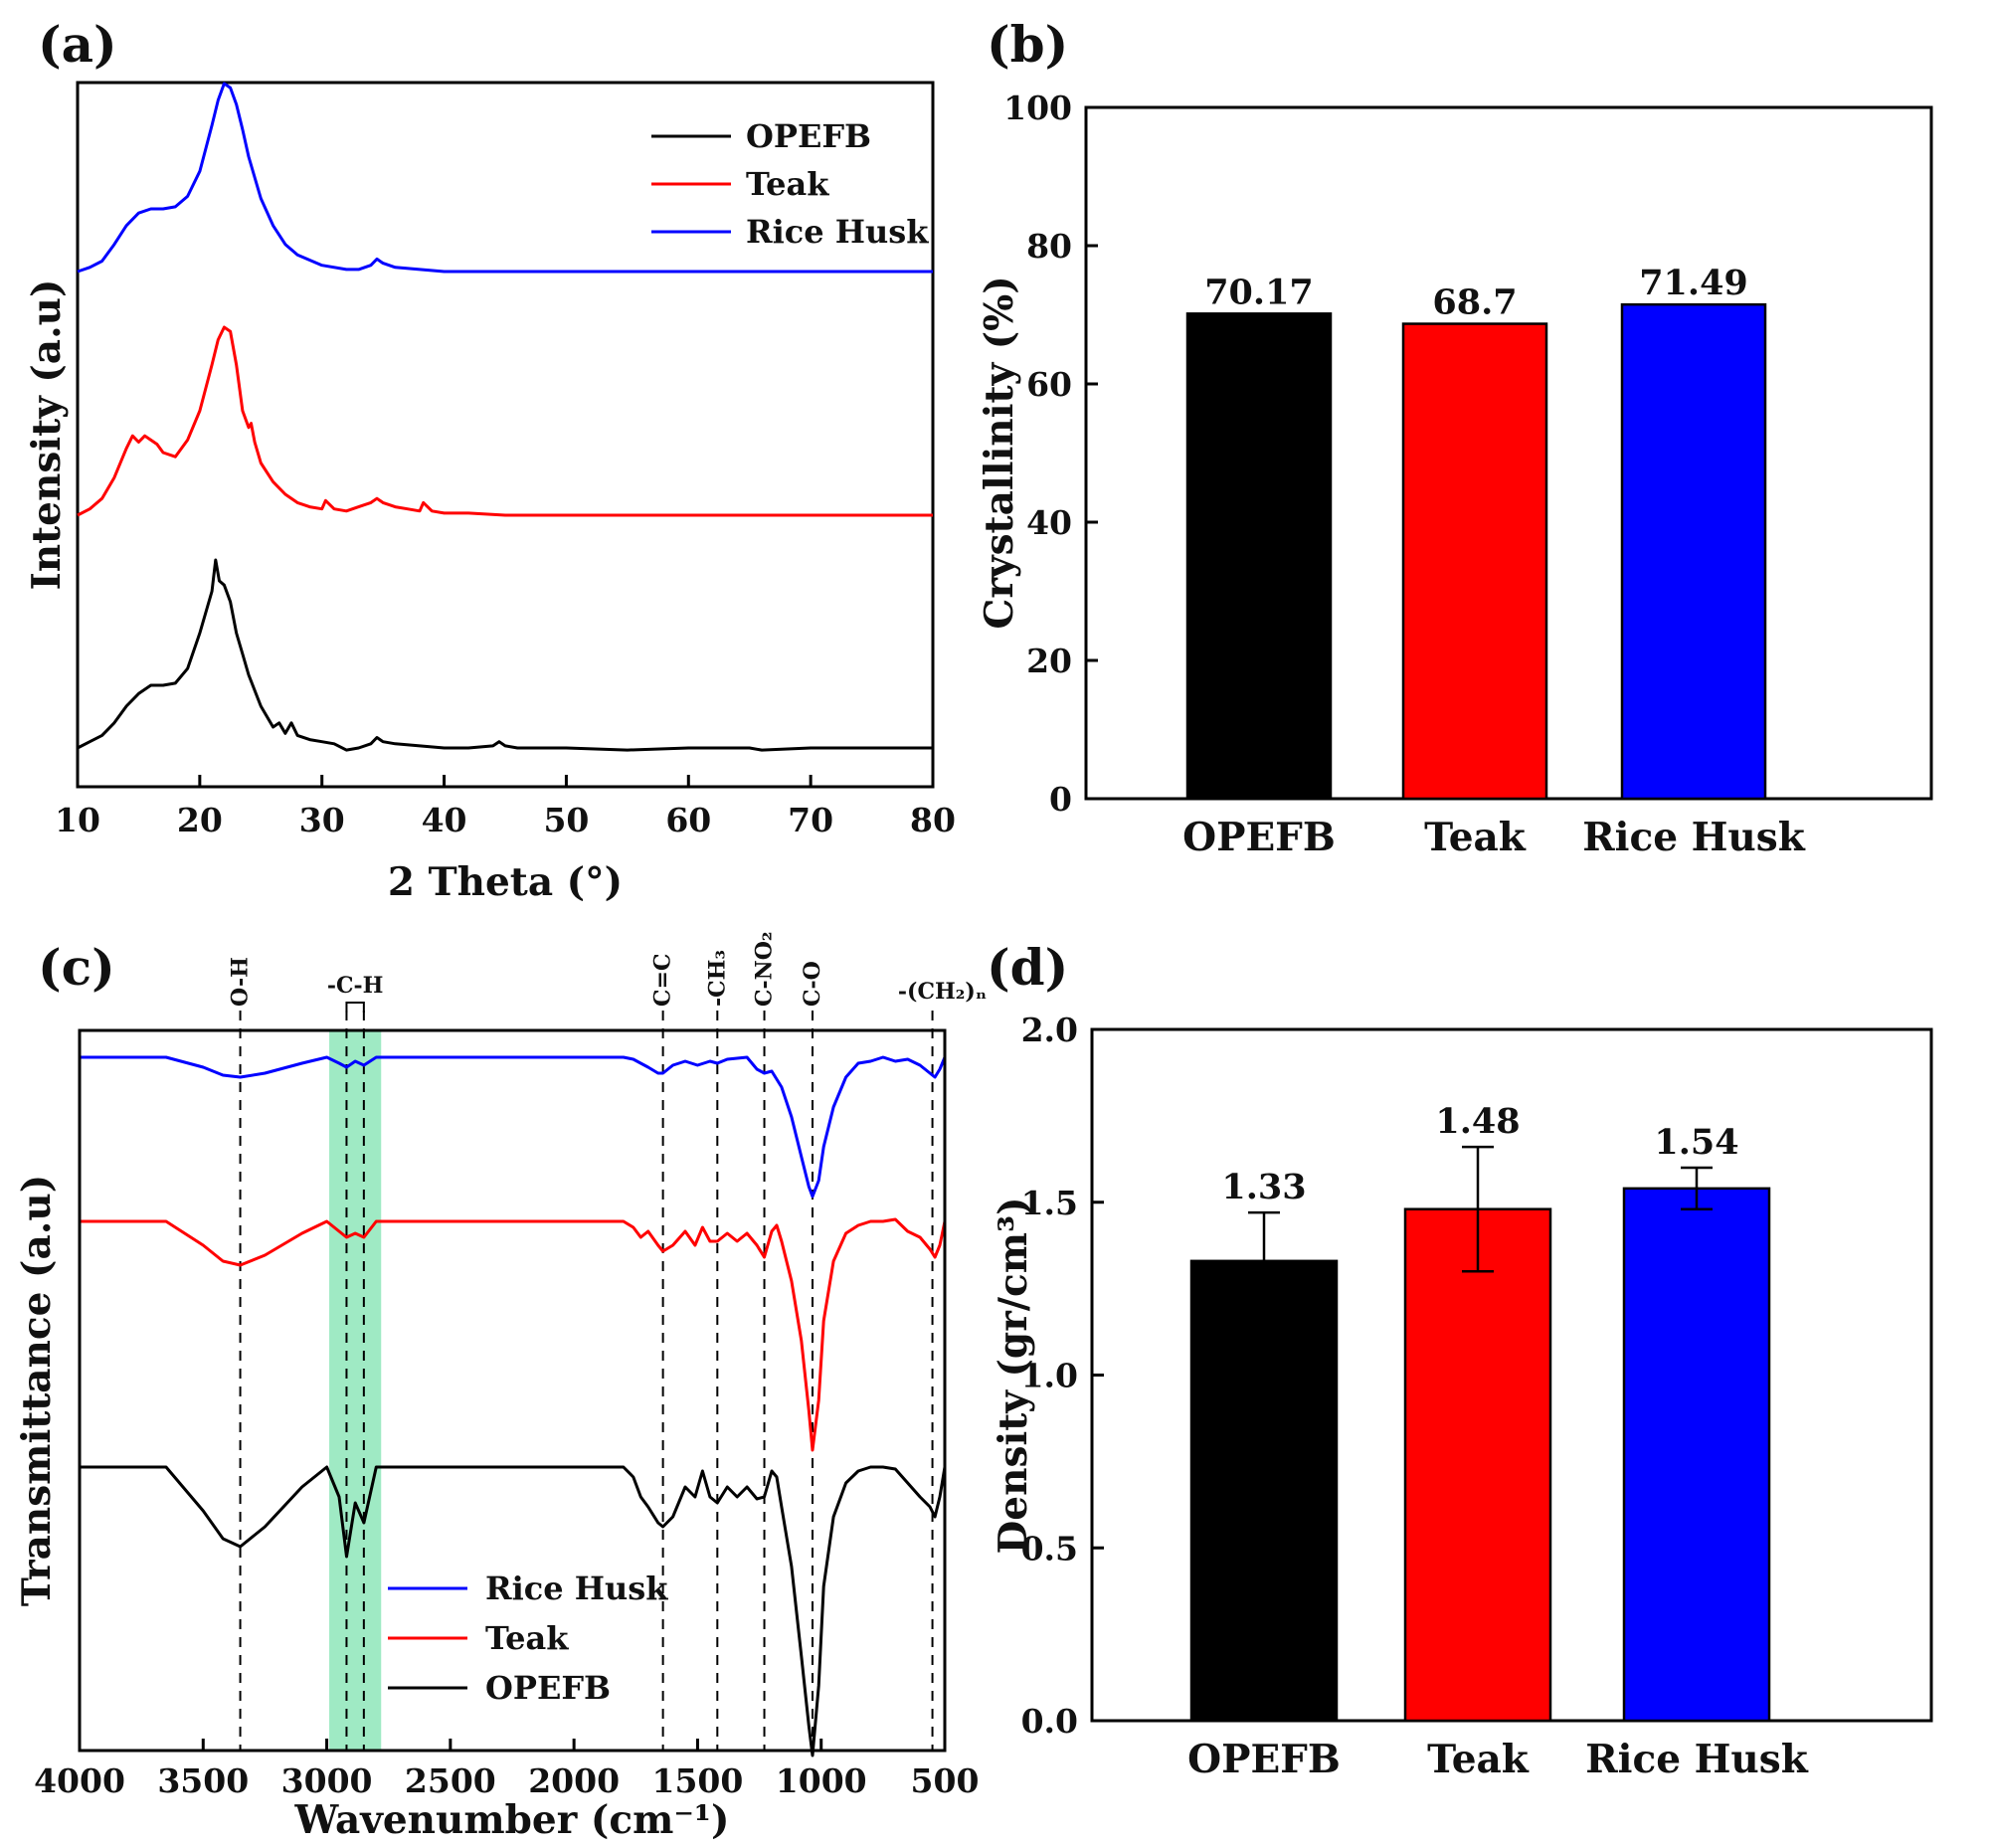 This screenshot has width=1991, height=1848. Describe the element at coordinates (1264, 1187) in the screenshot. I see `panel-d-value-label-opefb: 1.33` at that location.